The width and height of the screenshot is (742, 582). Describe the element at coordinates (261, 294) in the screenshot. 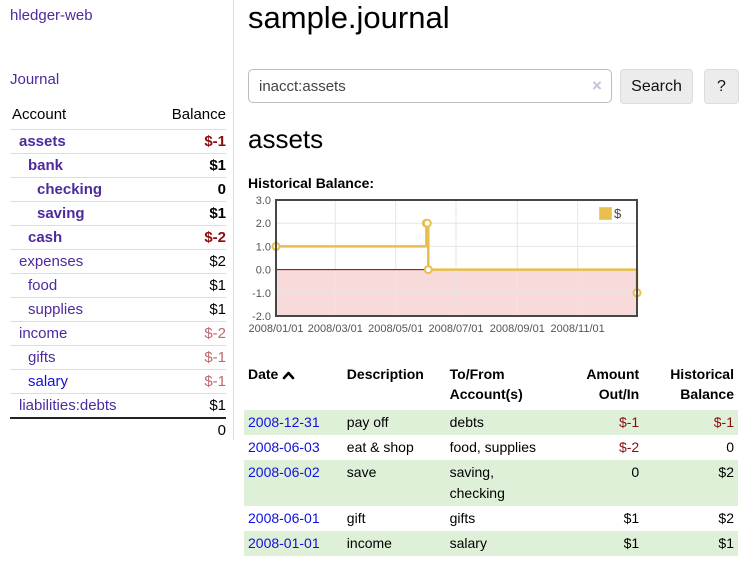

I see `svg-text: -1.0` at that location.